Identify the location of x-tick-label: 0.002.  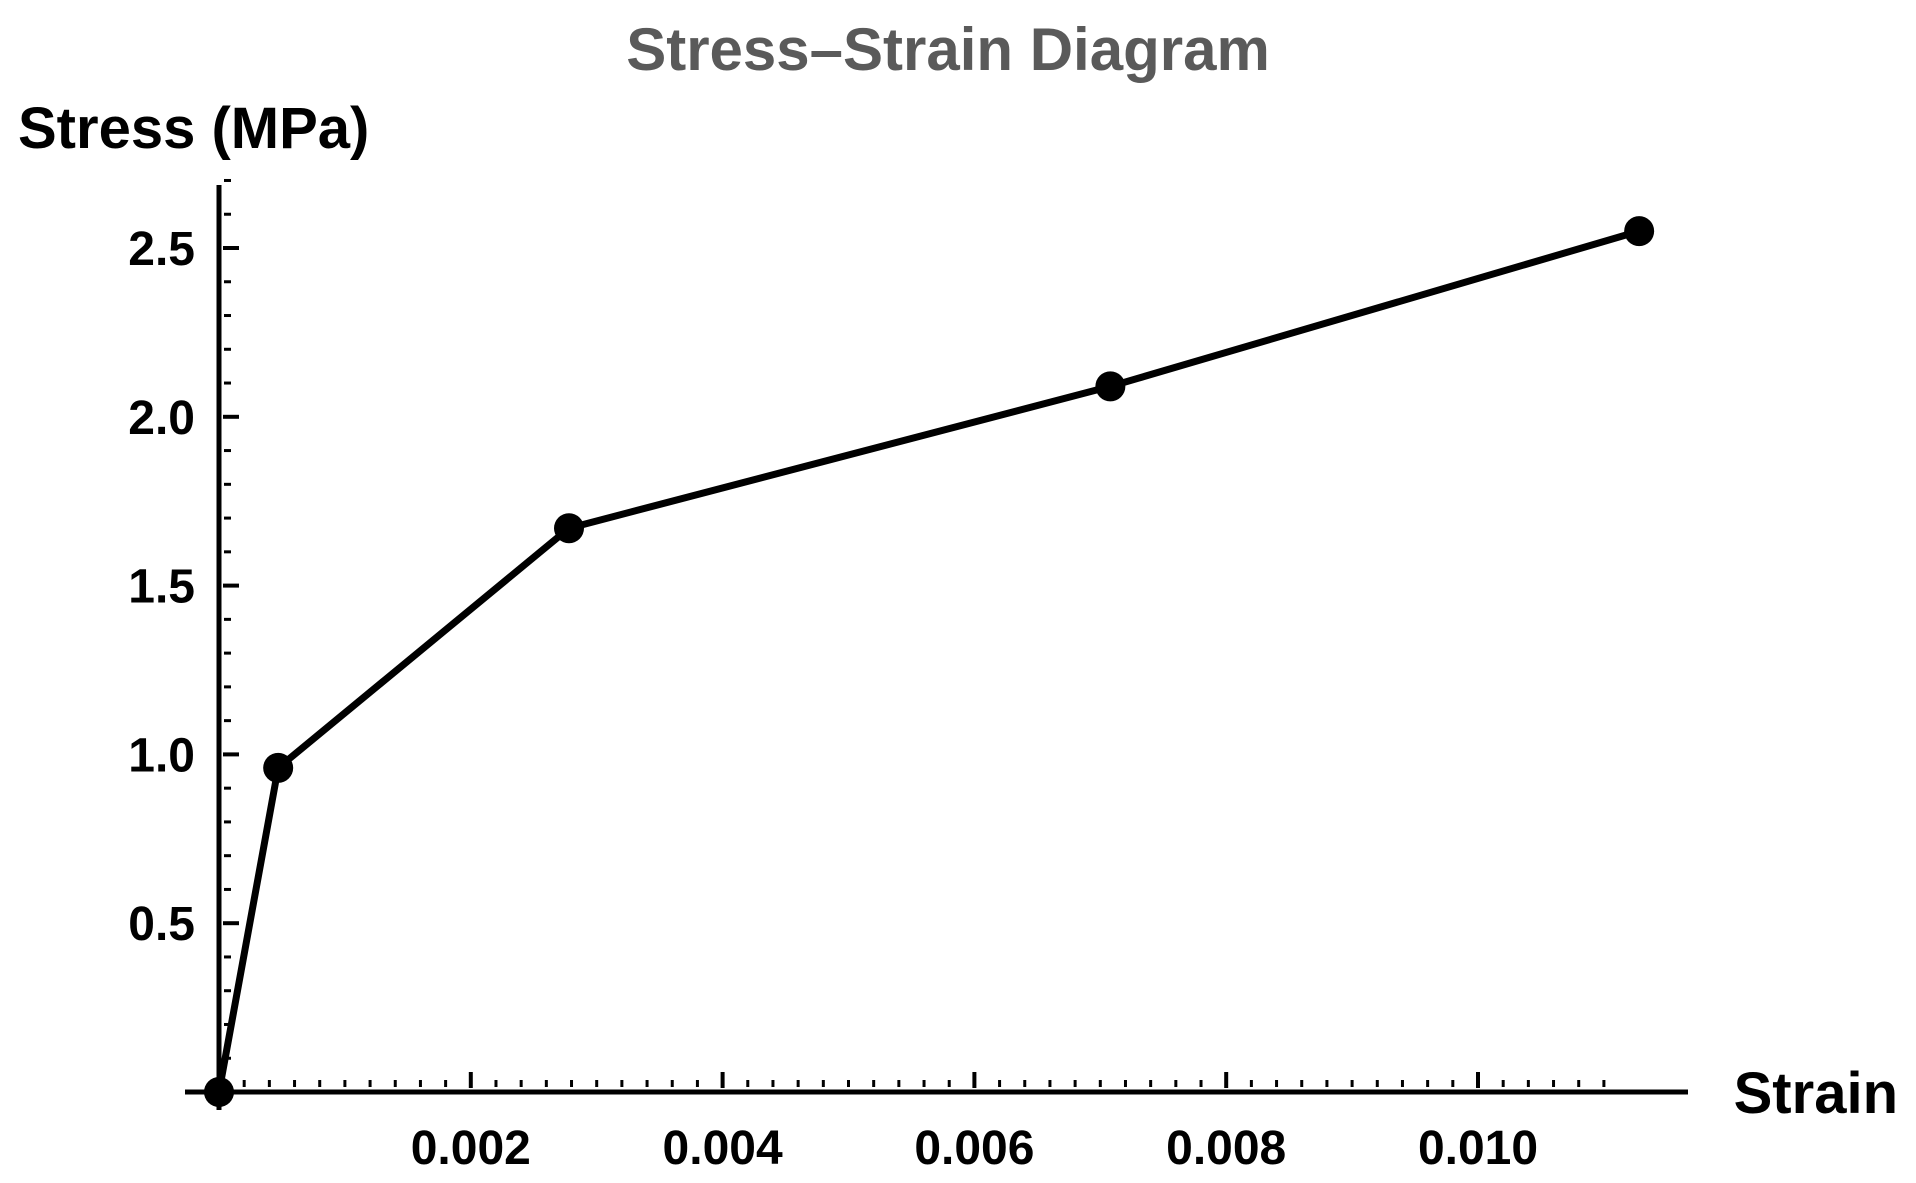
(471, 1148).